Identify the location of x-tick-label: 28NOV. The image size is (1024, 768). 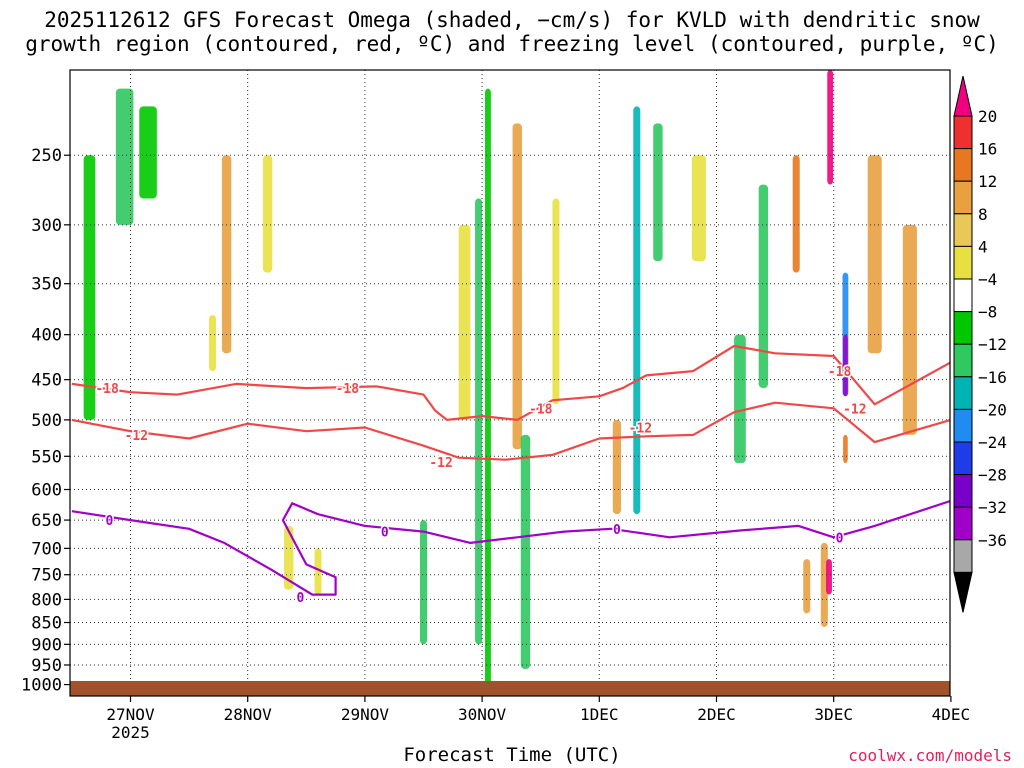
(248, 714).